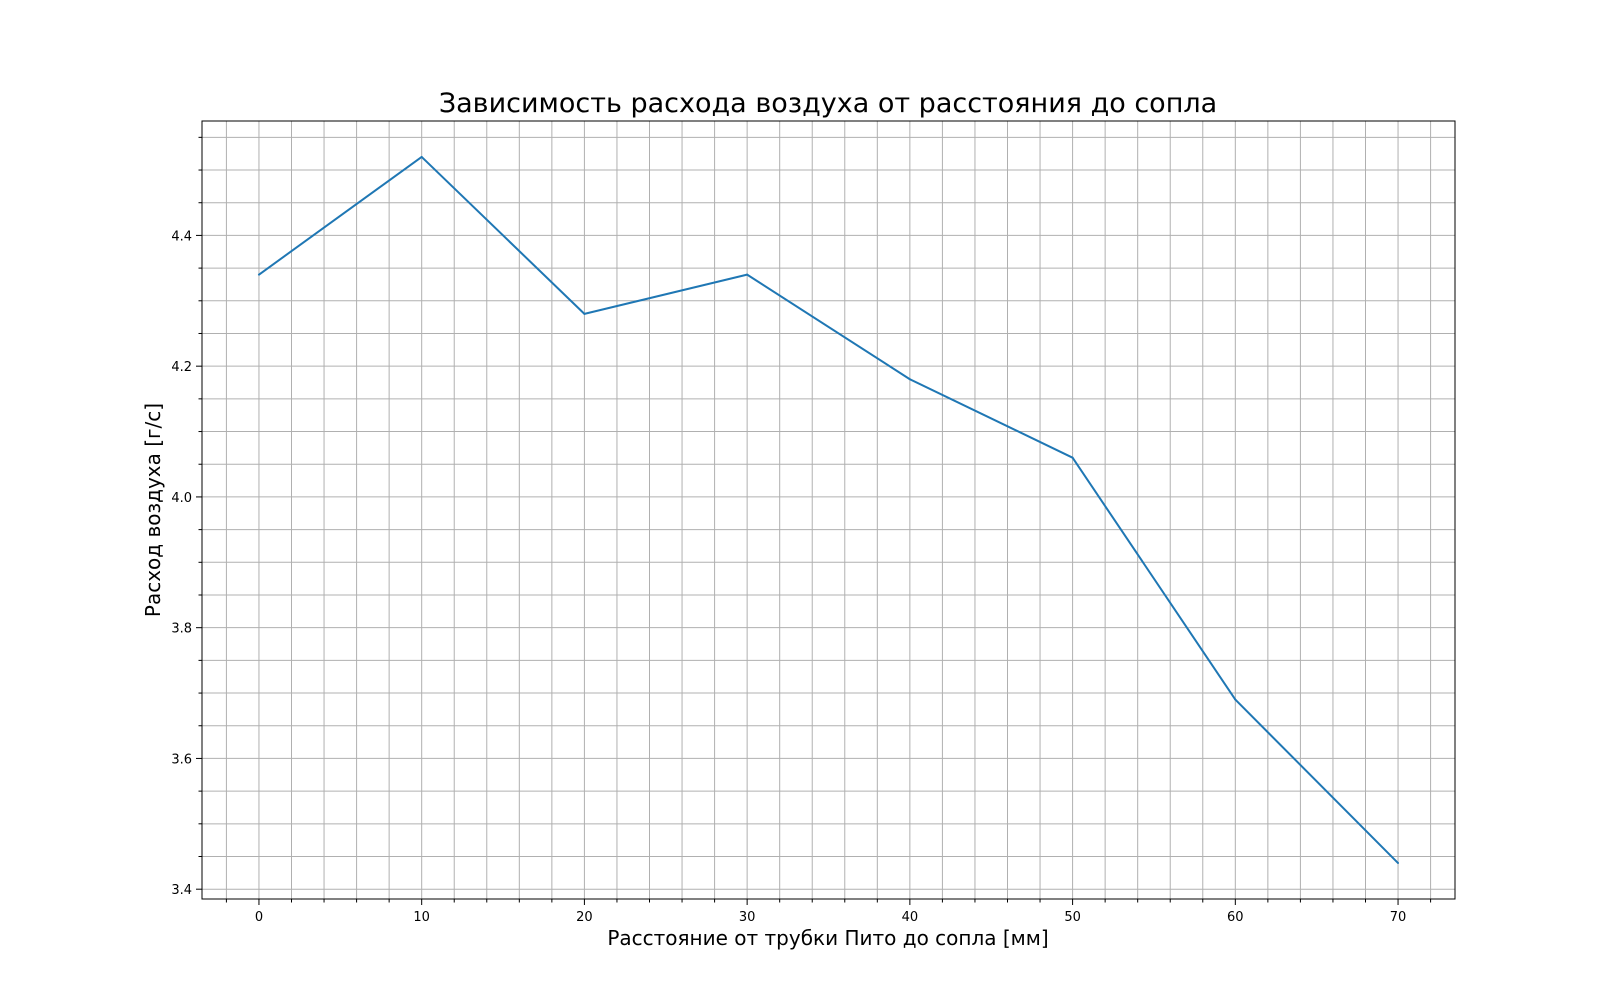 The image size is (1600, 1000). What do you see at coordinates (1398, 917) in the screenshot?
I see `x-tick-label: 70` at bounding box center [1398, 917].